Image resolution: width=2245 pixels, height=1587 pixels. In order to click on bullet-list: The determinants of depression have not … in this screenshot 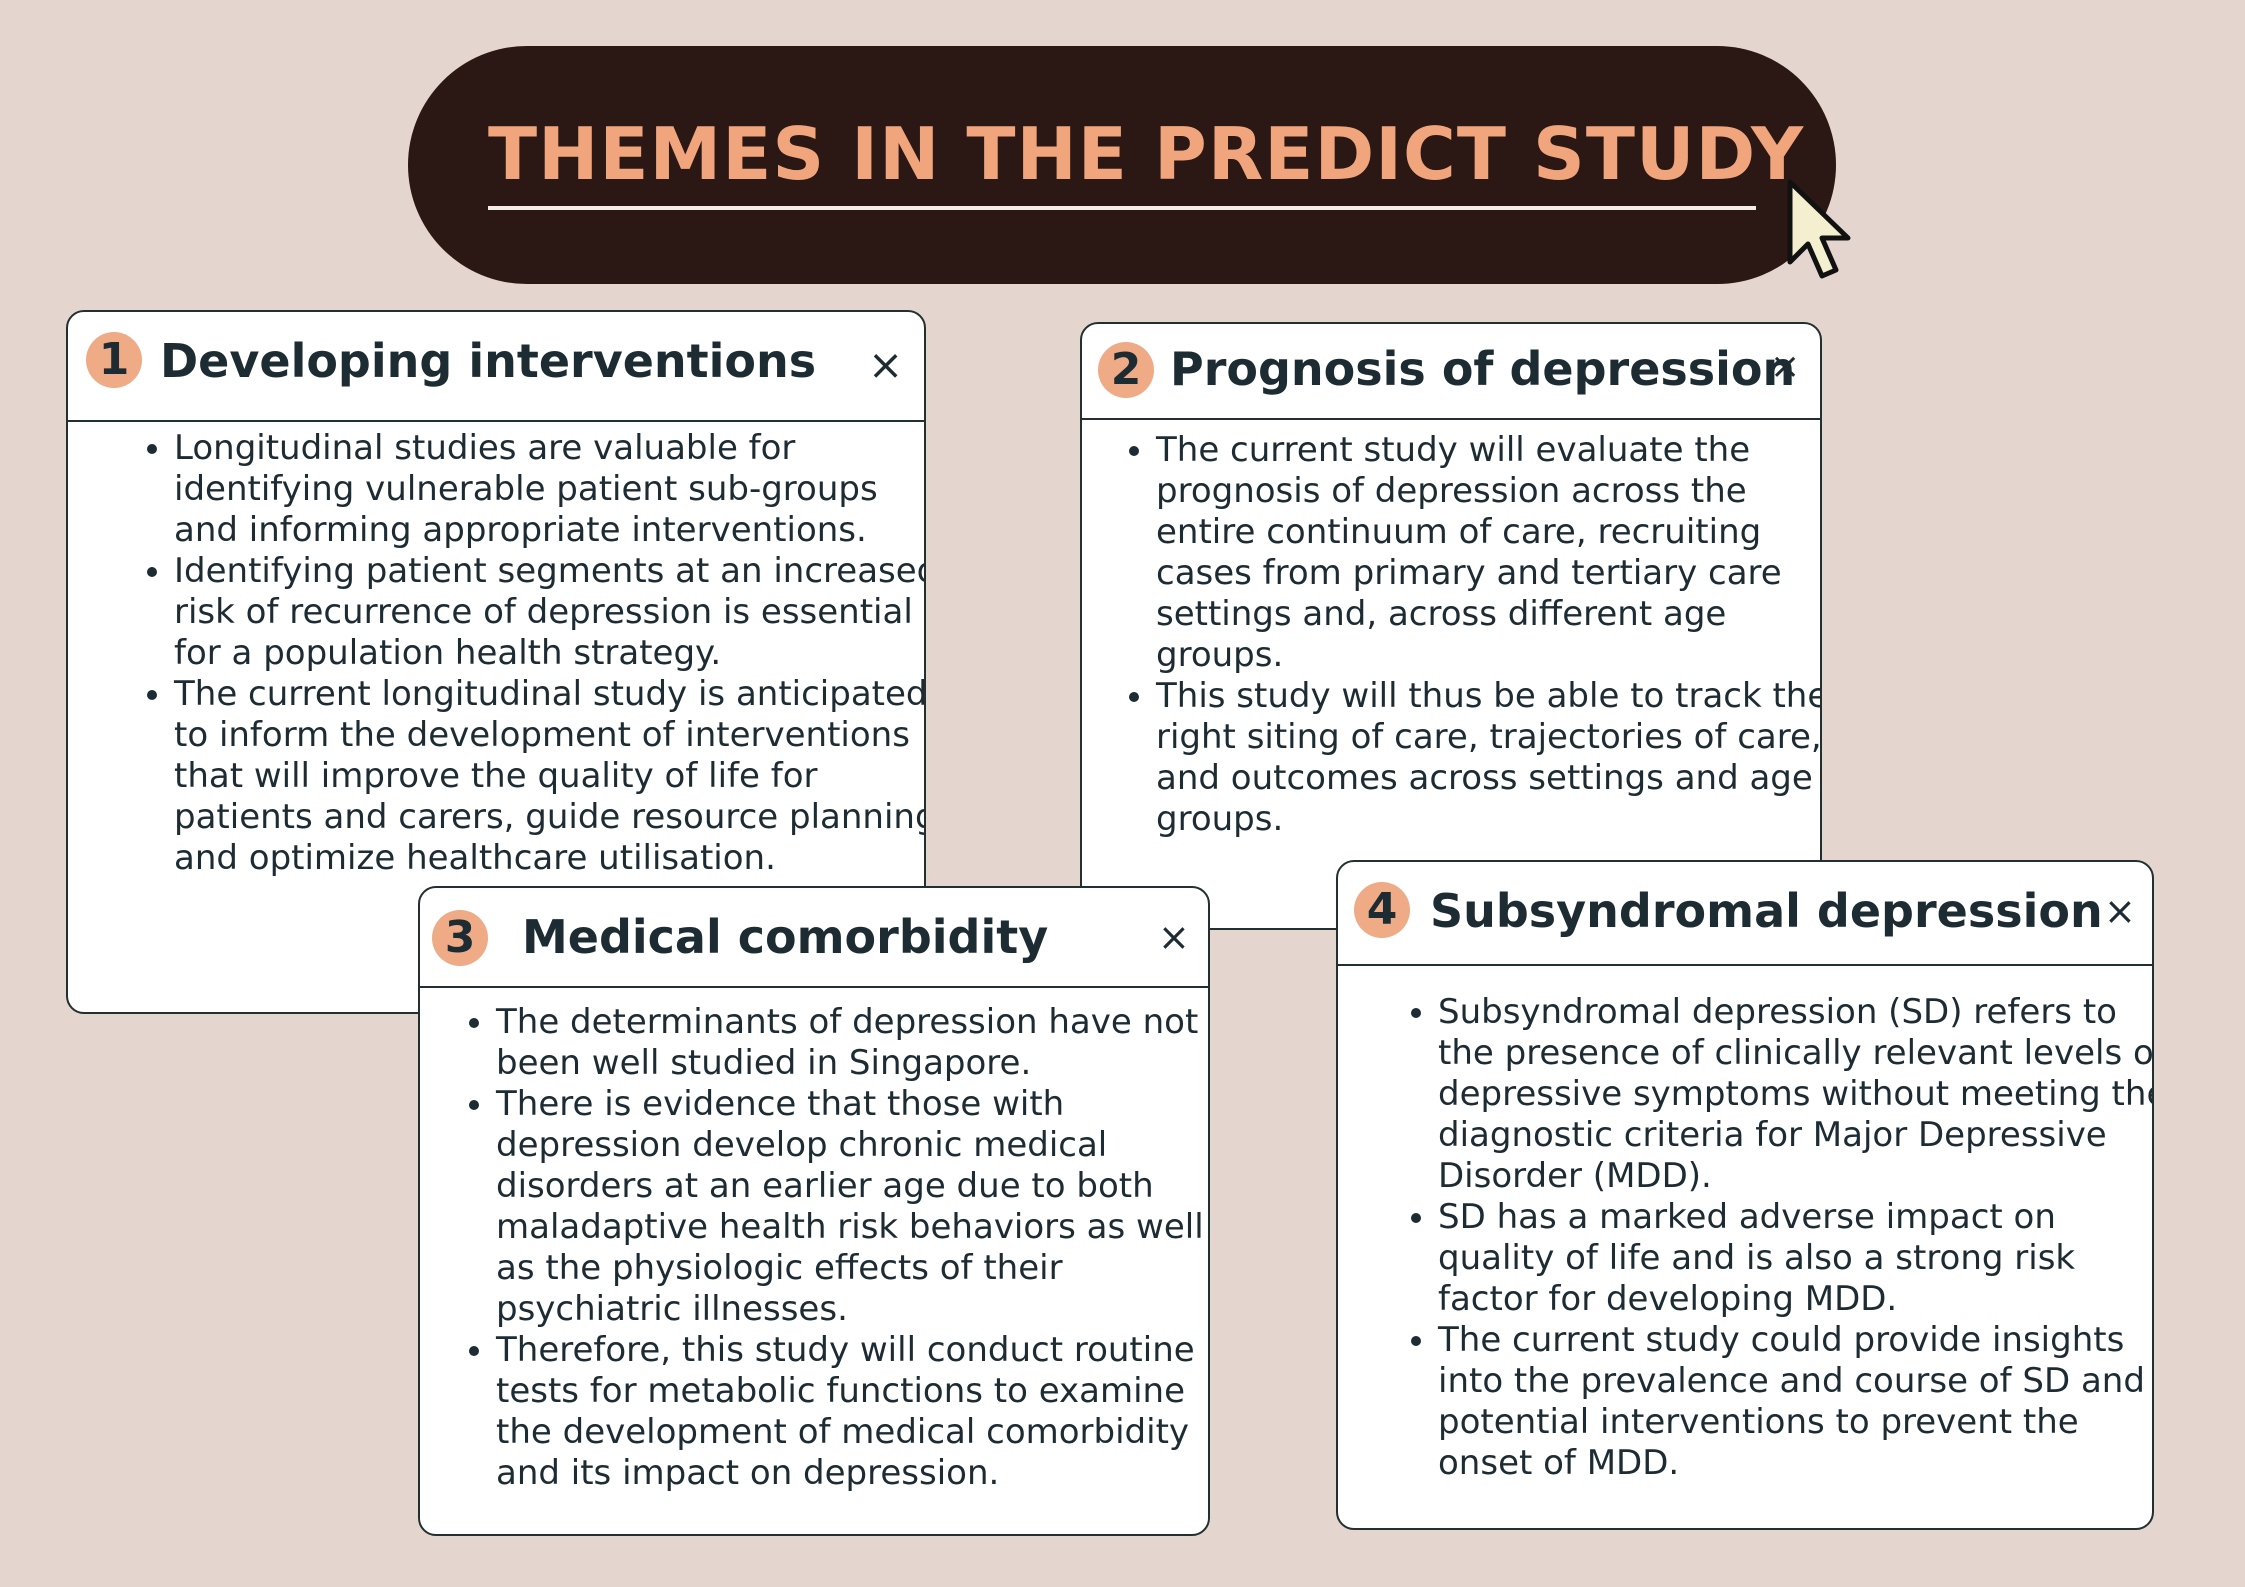, I will do `click(836, 1248)`.